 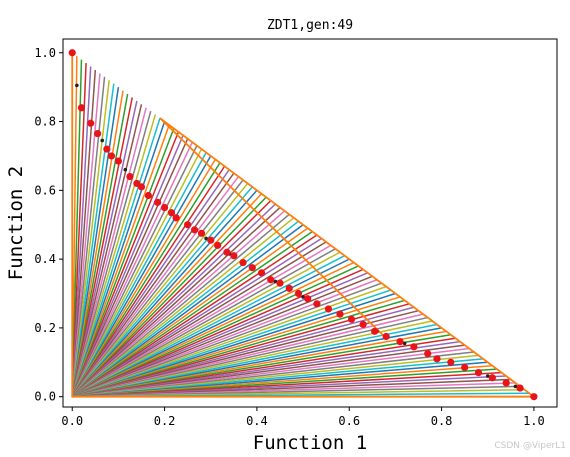 I want to click on x-tick-label: 1.0, so click(x=534, y=421).